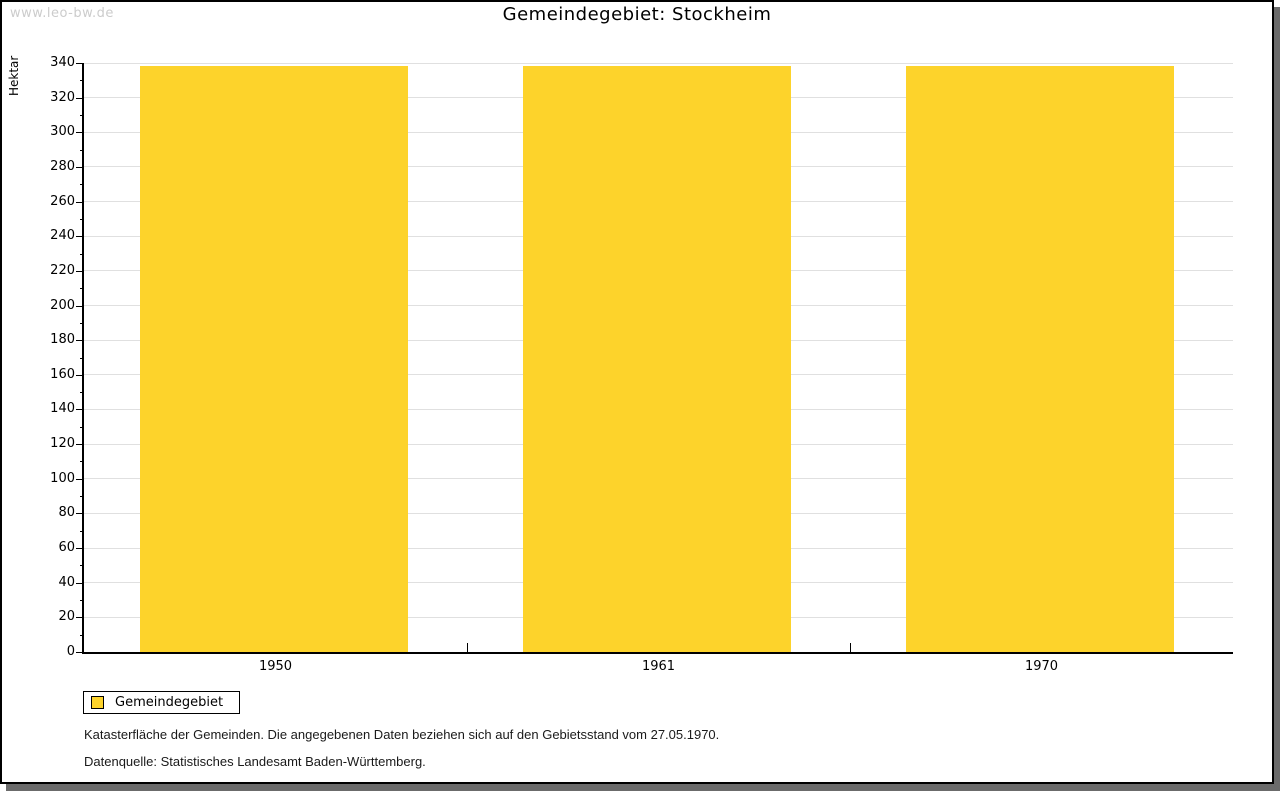 This screenshot has width=1280, height=791. I want to click on watermark: www.leo-bw.de, so click(62, 13).